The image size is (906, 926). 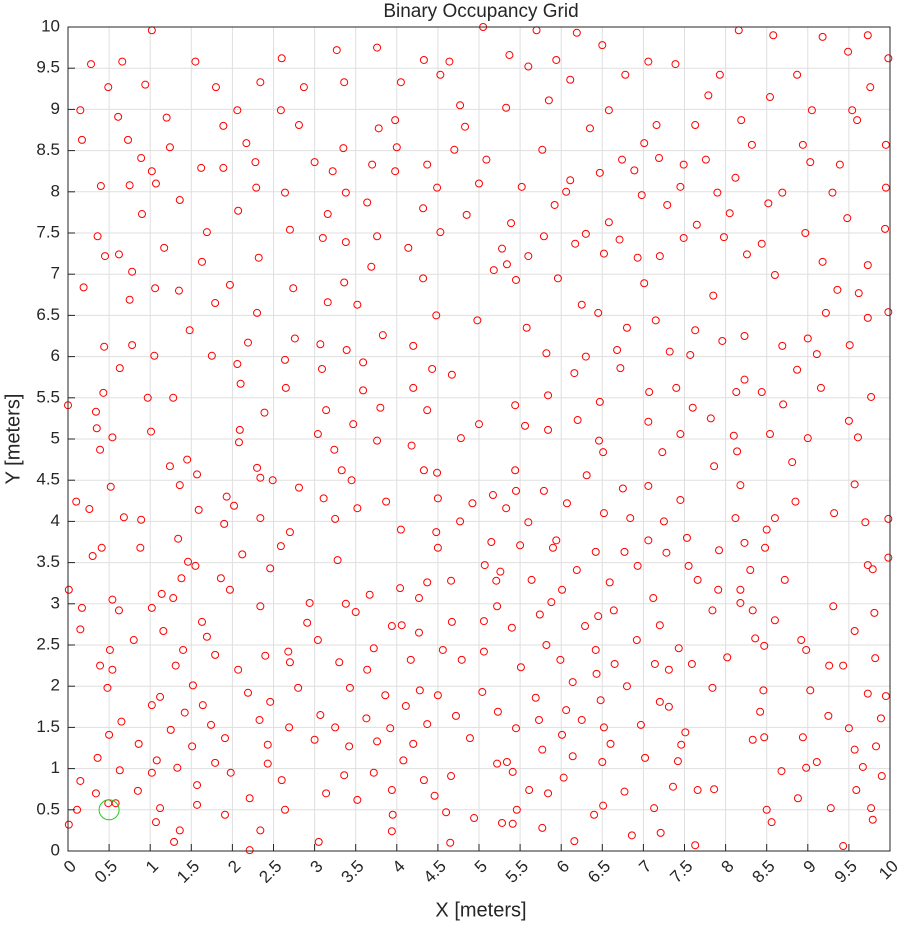 What do you see at coordinates (645, 867) in the screenshot?
I see `x-tick-label: 7` at bounding box center [645, 867].